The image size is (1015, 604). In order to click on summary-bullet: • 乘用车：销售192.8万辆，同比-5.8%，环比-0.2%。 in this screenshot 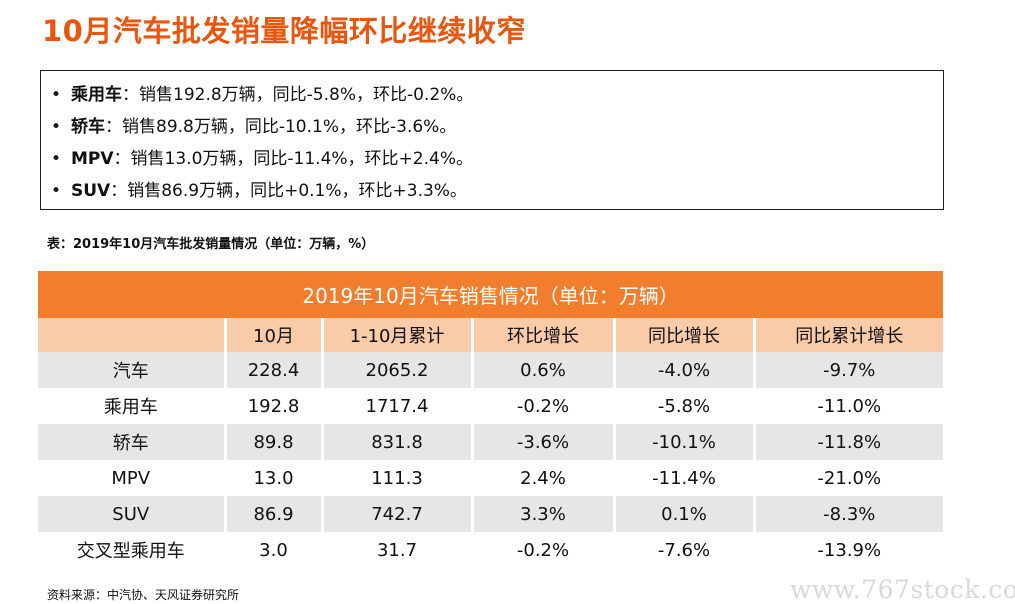, I will do `click(497, 95)`.